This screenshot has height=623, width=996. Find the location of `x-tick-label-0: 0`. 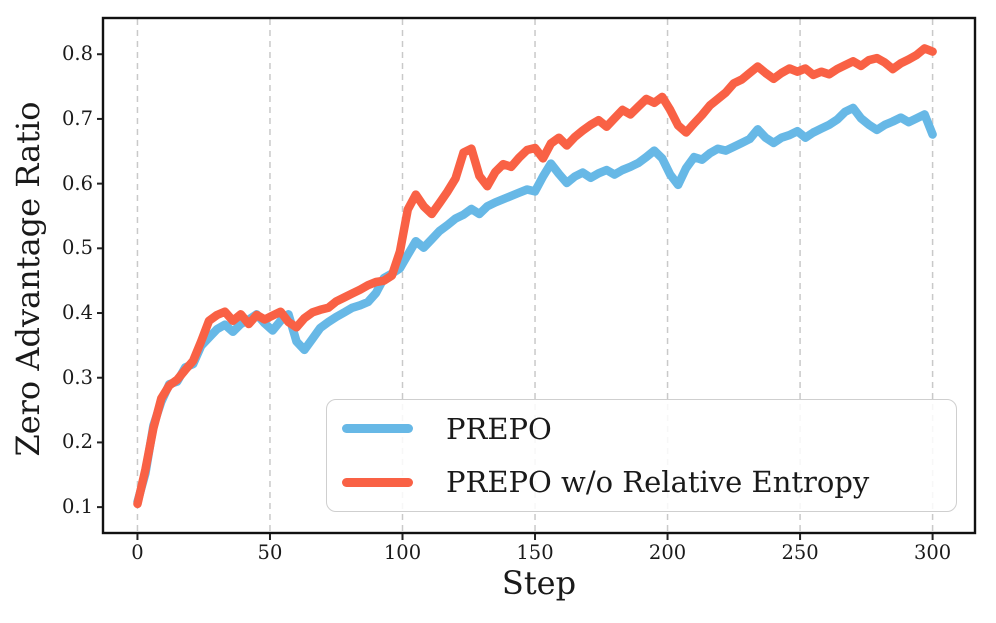

x-tick-label-0: 0 is located at coordinates (137, 552).